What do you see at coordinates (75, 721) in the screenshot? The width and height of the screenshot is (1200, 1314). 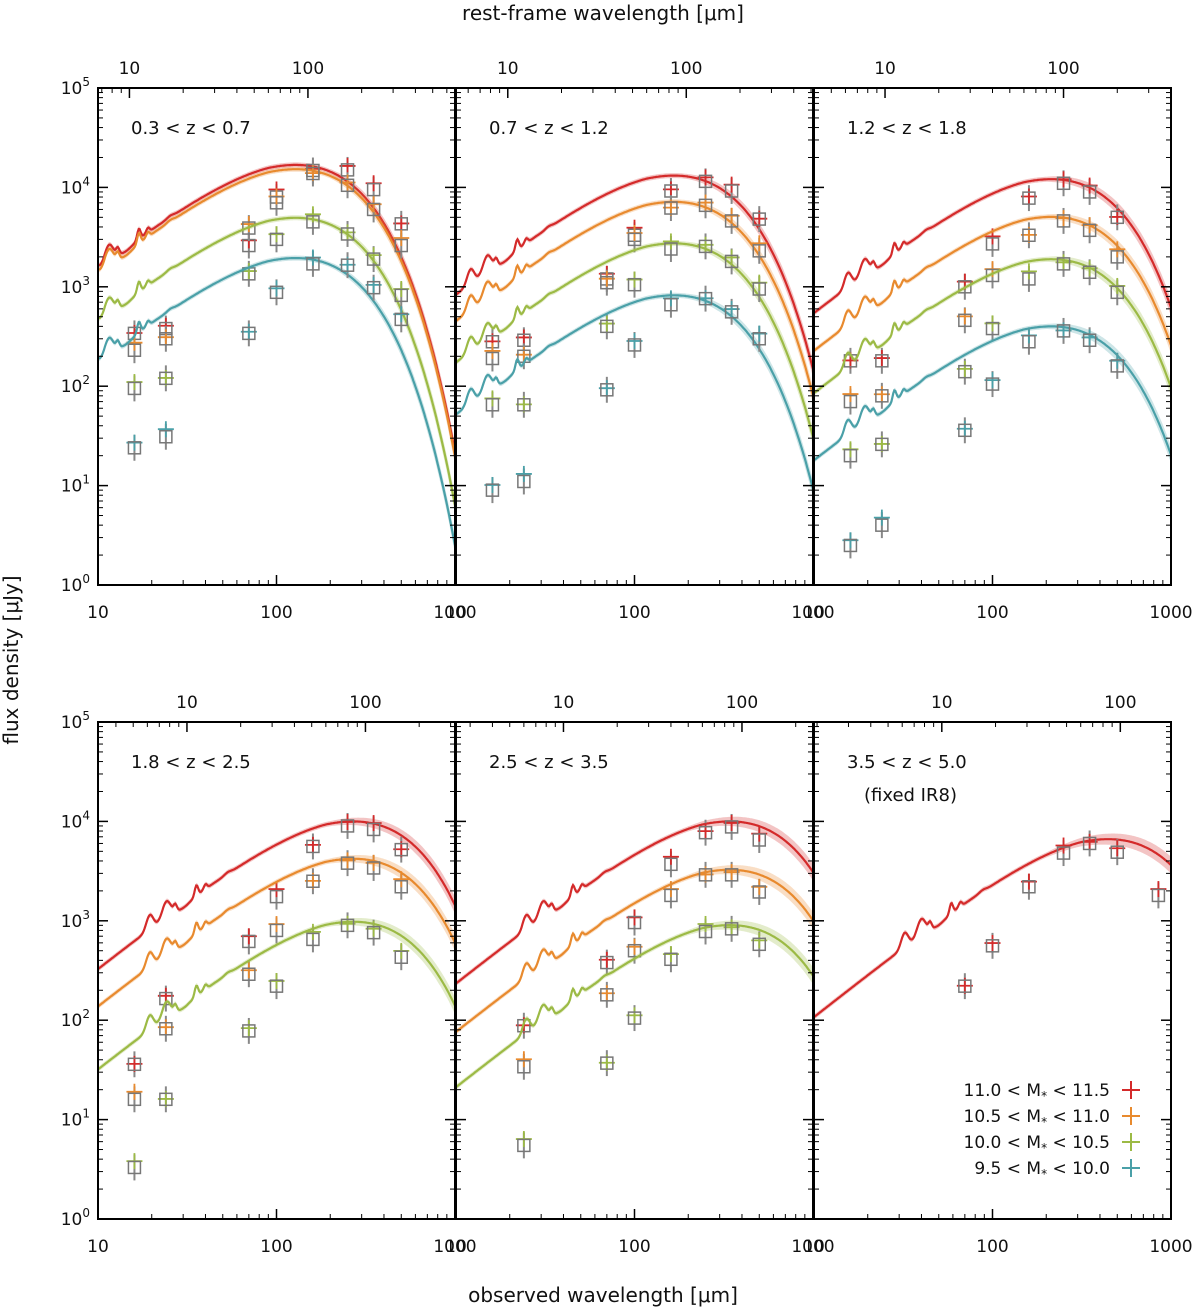 I see `y-tick-label: 10⁵` at bounding box center [75, 721].